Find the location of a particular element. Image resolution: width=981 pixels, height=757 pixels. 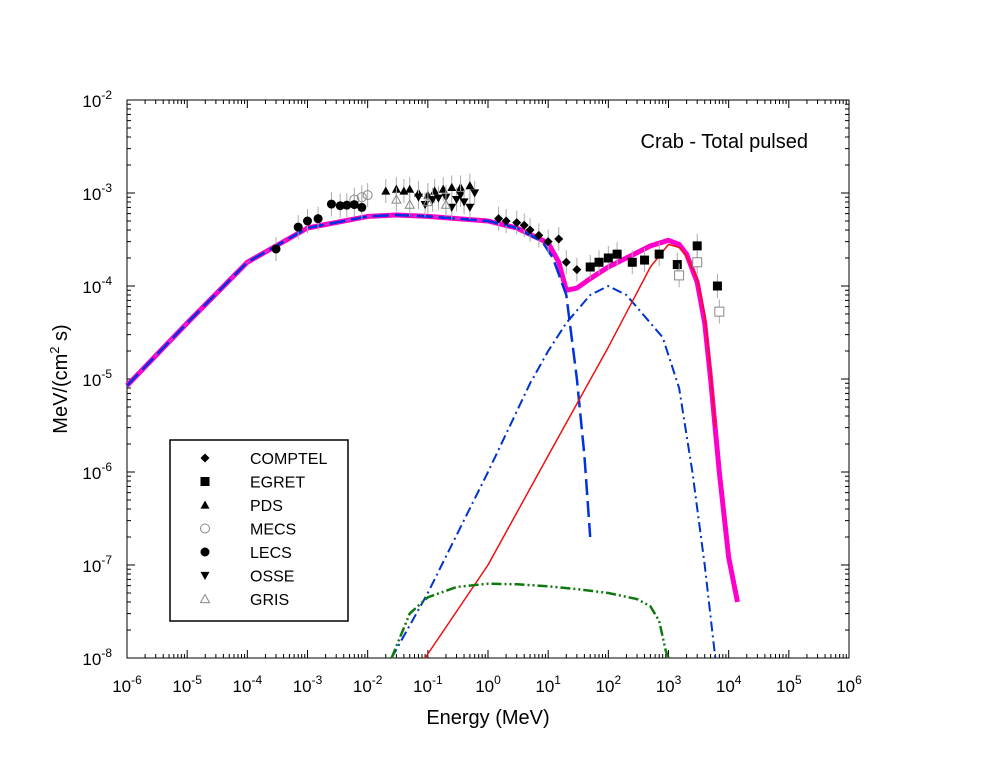

x-axis-label: Energy (MeV) is located at coordinates (487, 718).